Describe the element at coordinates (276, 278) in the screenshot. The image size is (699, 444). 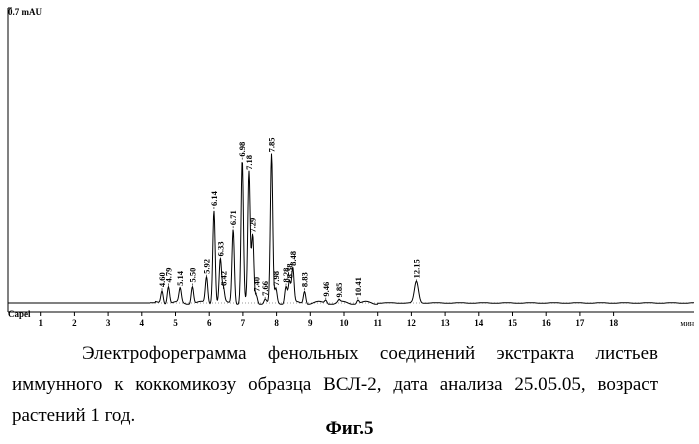
I see `peak-label: 7.98` at that location.